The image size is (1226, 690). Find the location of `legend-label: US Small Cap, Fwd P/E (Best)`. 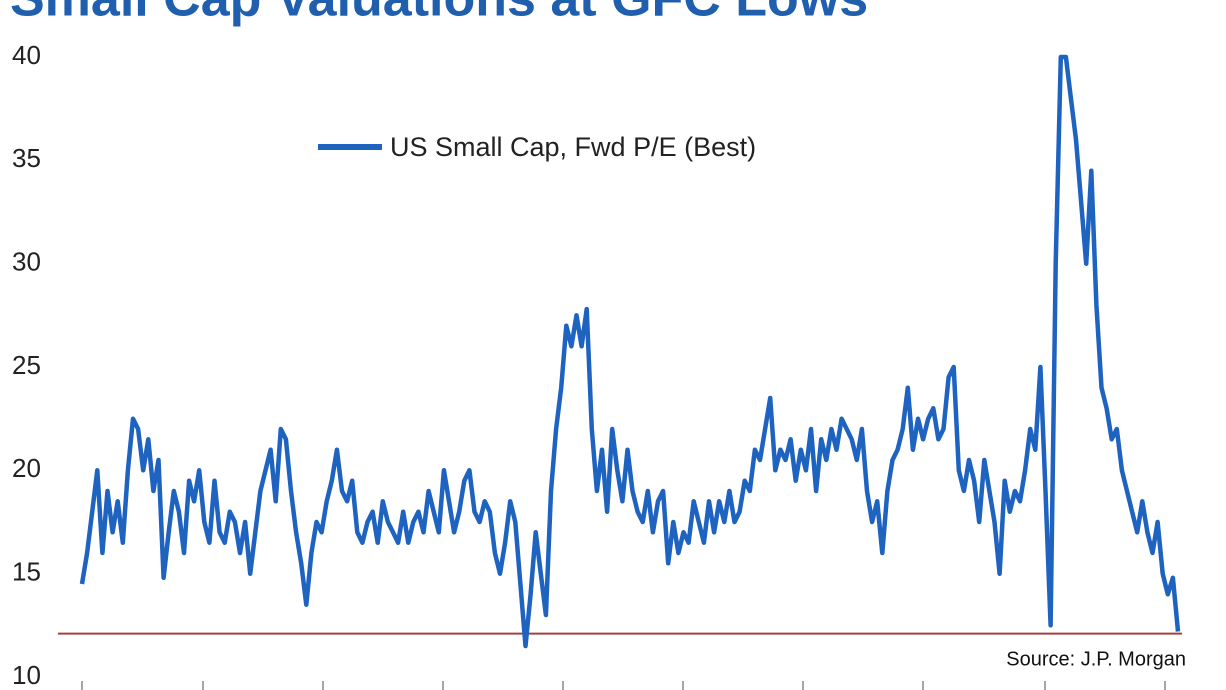

legend-label: US Small Cap, Fwd P/E (Best) is located at coordinates (573, 147).